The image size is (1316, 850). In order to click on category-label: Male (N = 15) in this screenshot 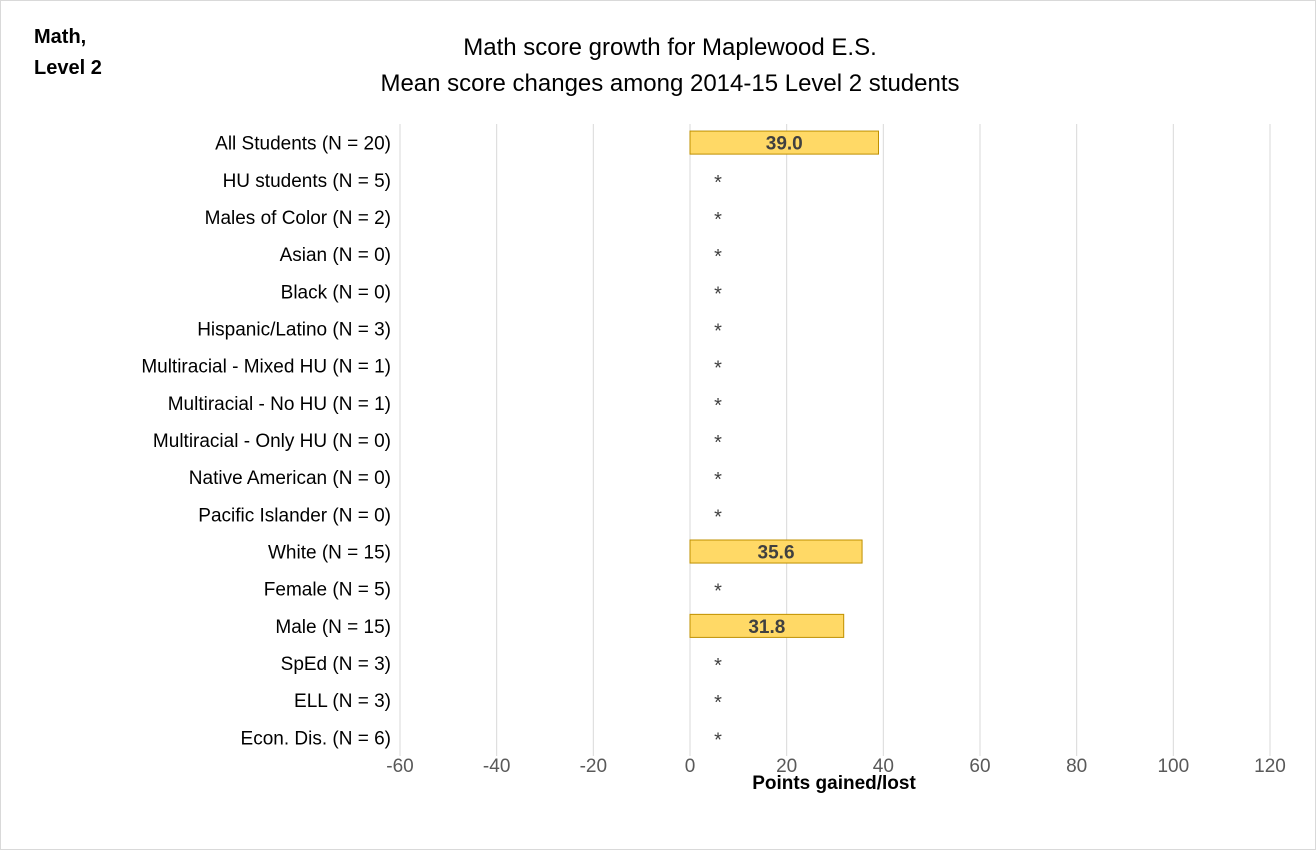, I will do `click(333, 627)`.